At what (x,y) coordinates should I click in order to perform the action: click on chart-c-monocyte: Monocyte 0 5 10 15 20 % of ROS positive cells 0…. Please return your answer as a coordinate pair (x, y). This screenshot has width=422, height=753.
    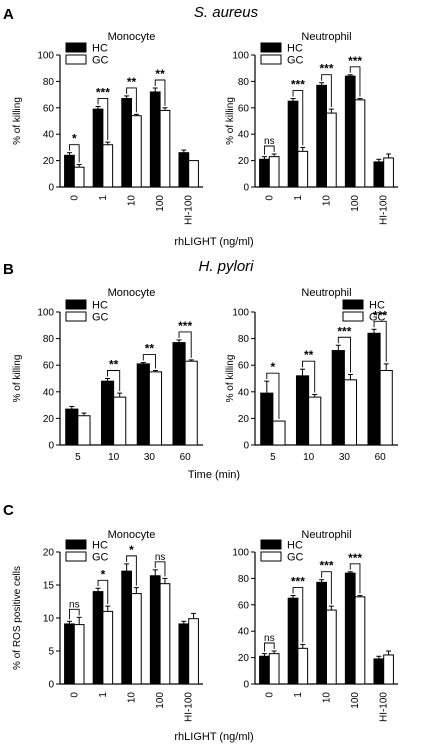
    Looking at the image, I should click on (107, 625).